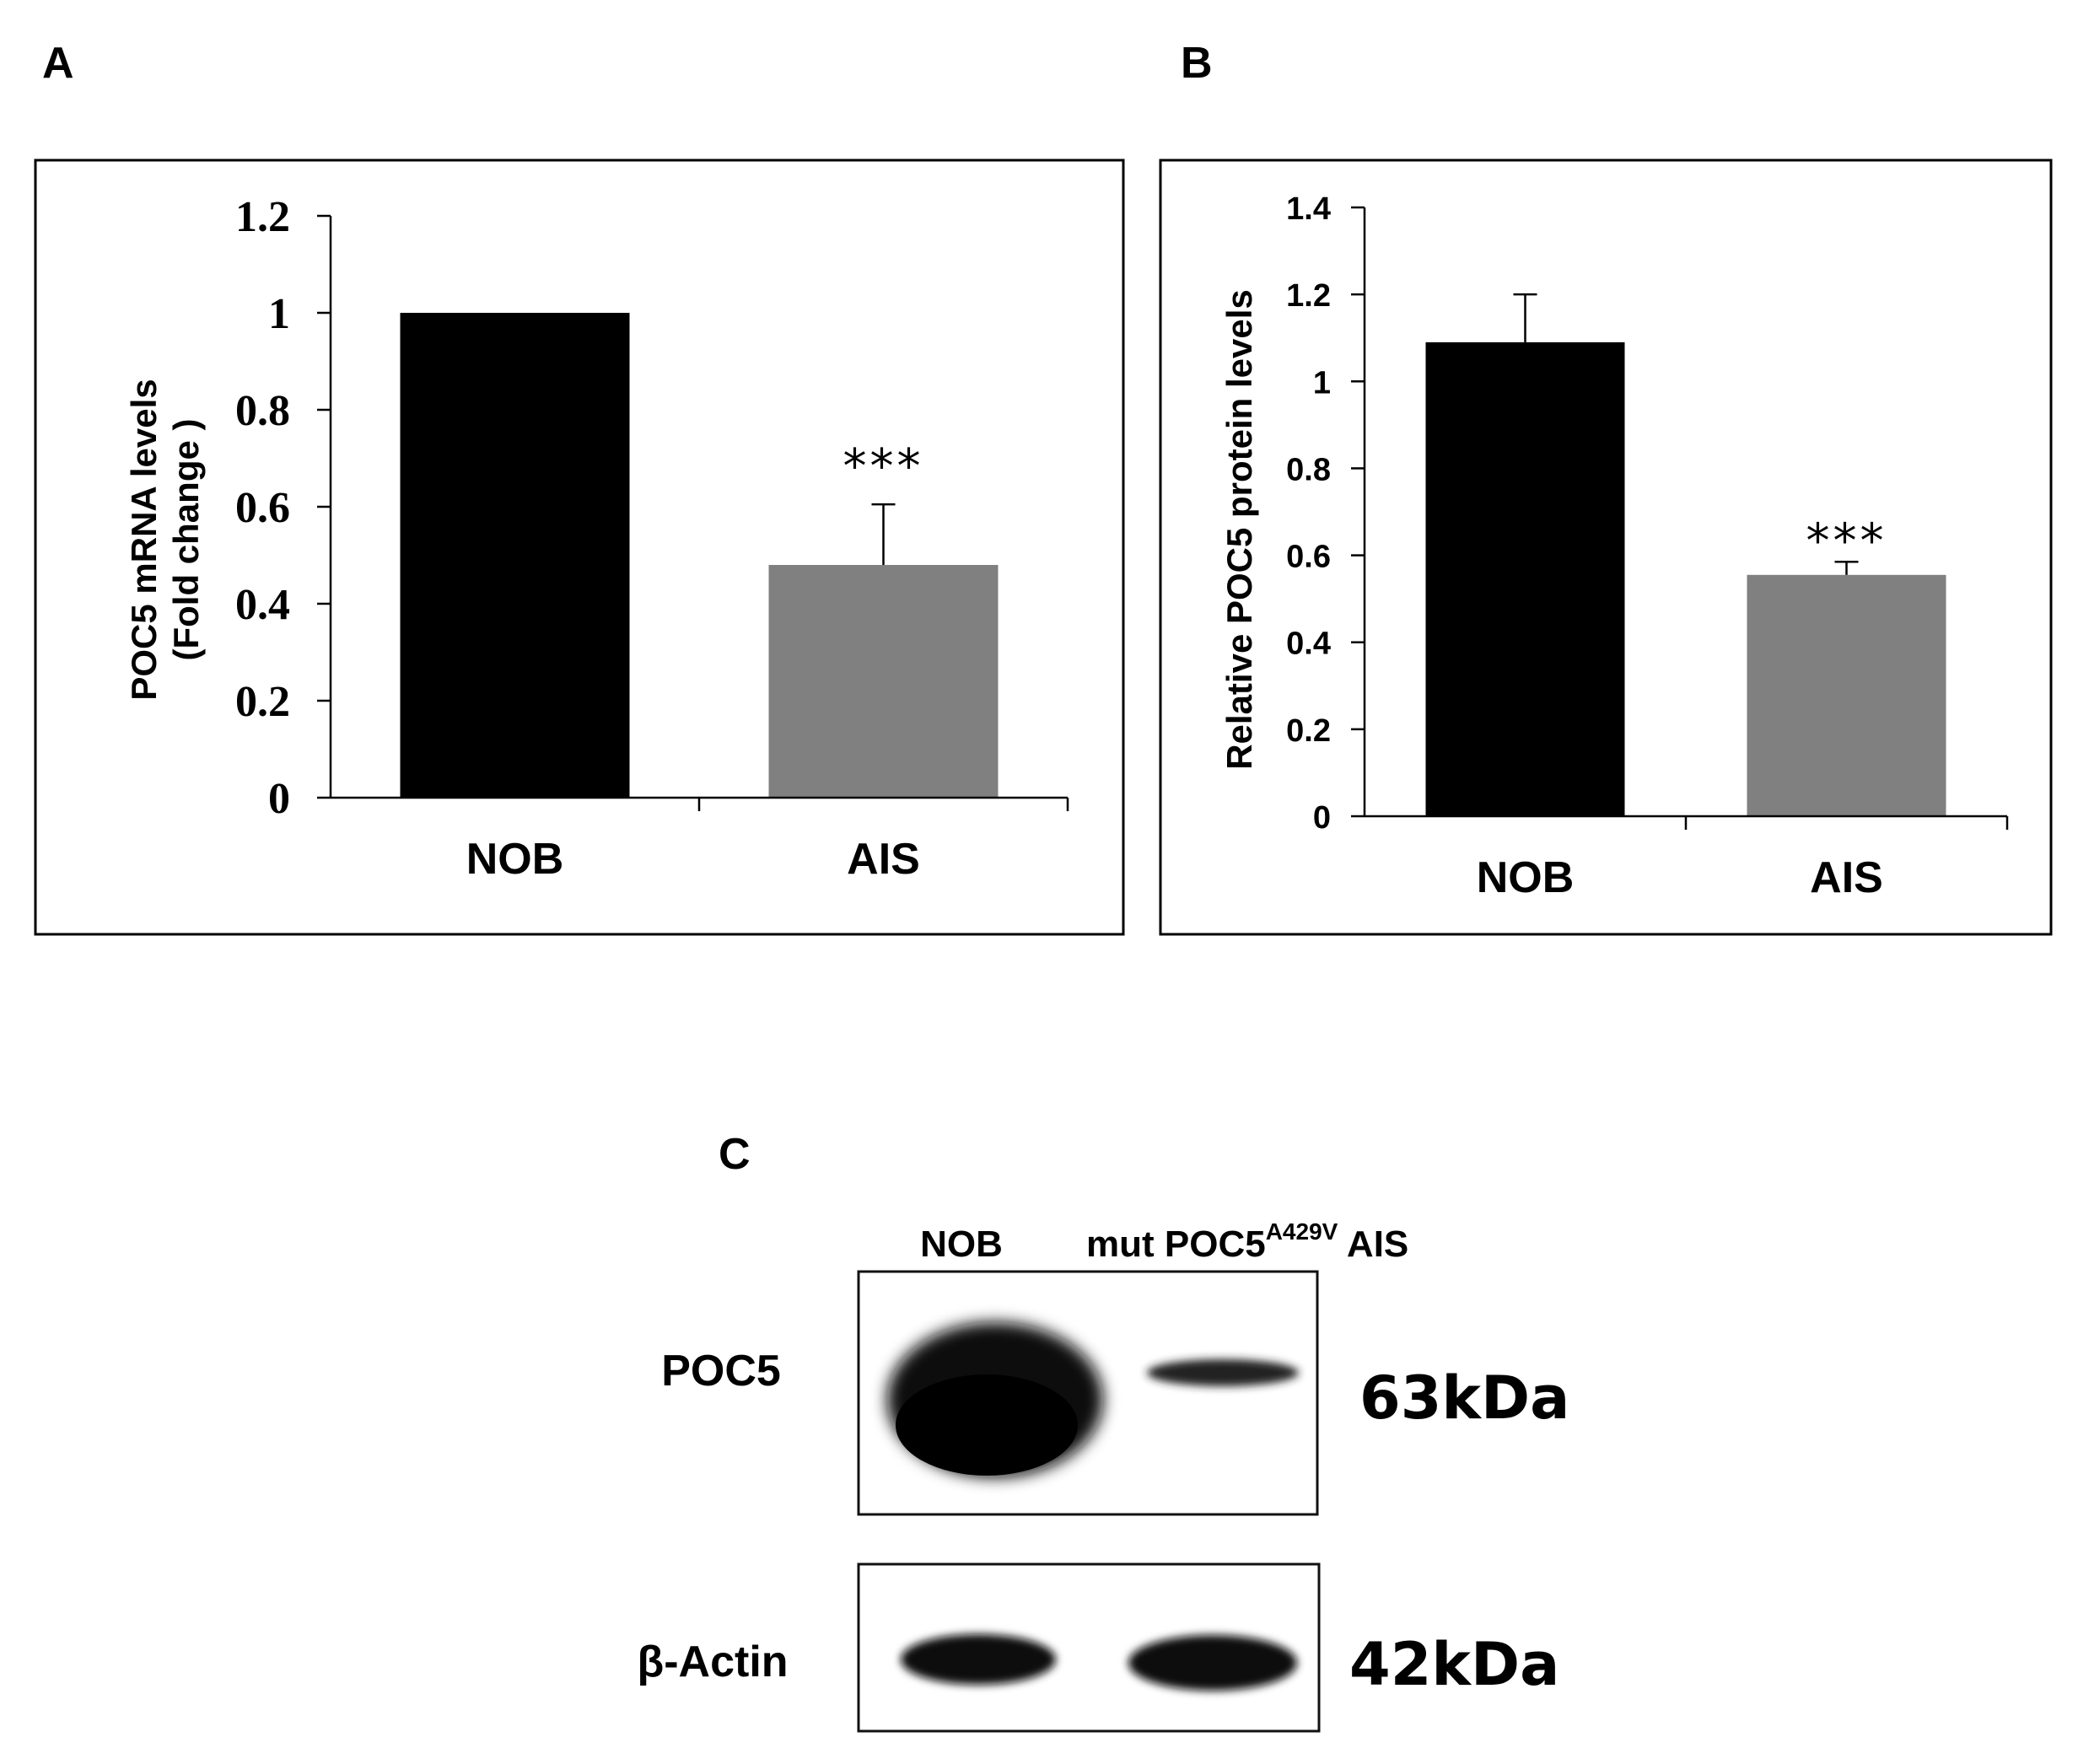 The image size is (2078, 1764). Describe the element at coordinates (1309, 557) in the screenshot. I see `chart-1-ytick-3: 0.6` at that location.